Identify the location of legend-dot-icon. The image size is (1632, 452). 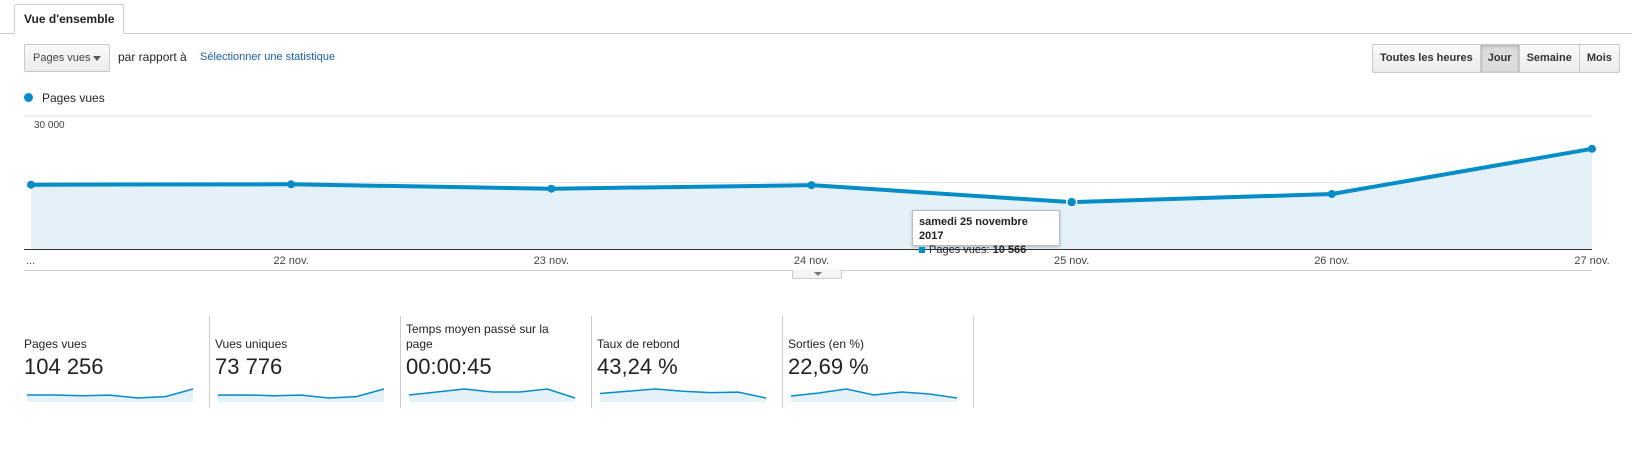
(28, 97).